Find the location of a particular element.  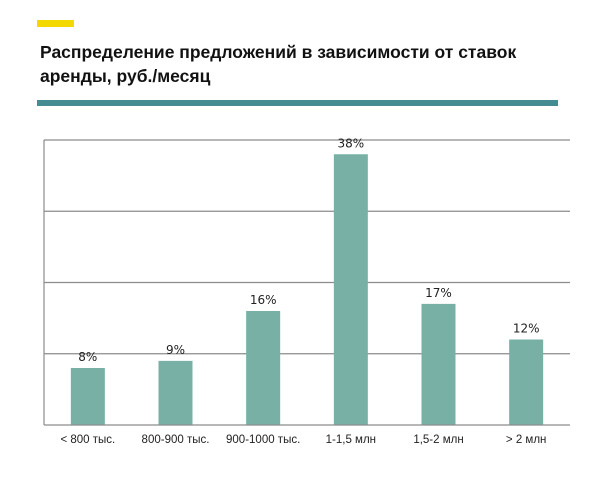

title-divider is located at coordinates (297, 103).